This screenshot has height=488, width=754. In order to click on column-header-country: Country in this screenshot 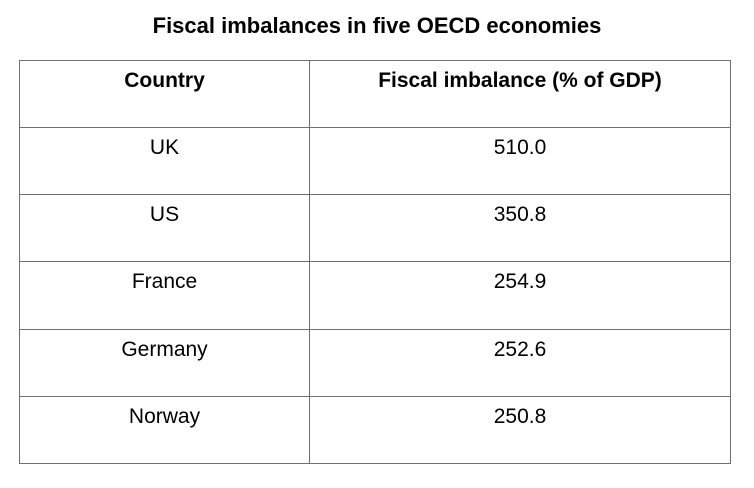, I will do `click(164, 94)`.